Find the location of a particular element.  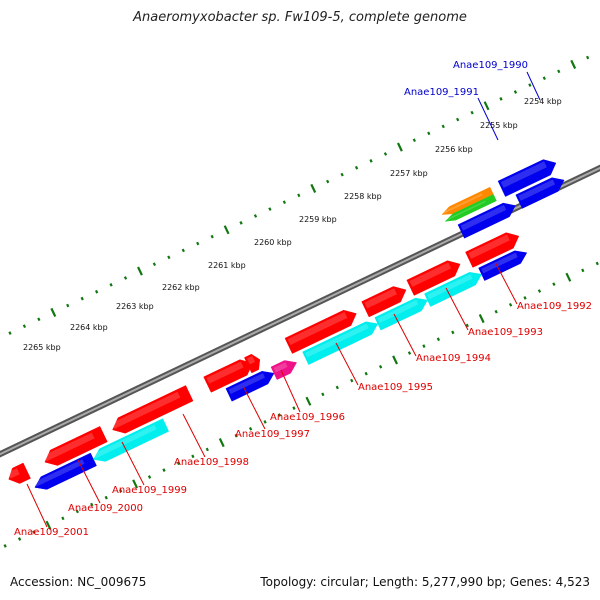

kbp-label: 2263 kbp is located at coordinates (135, 306).